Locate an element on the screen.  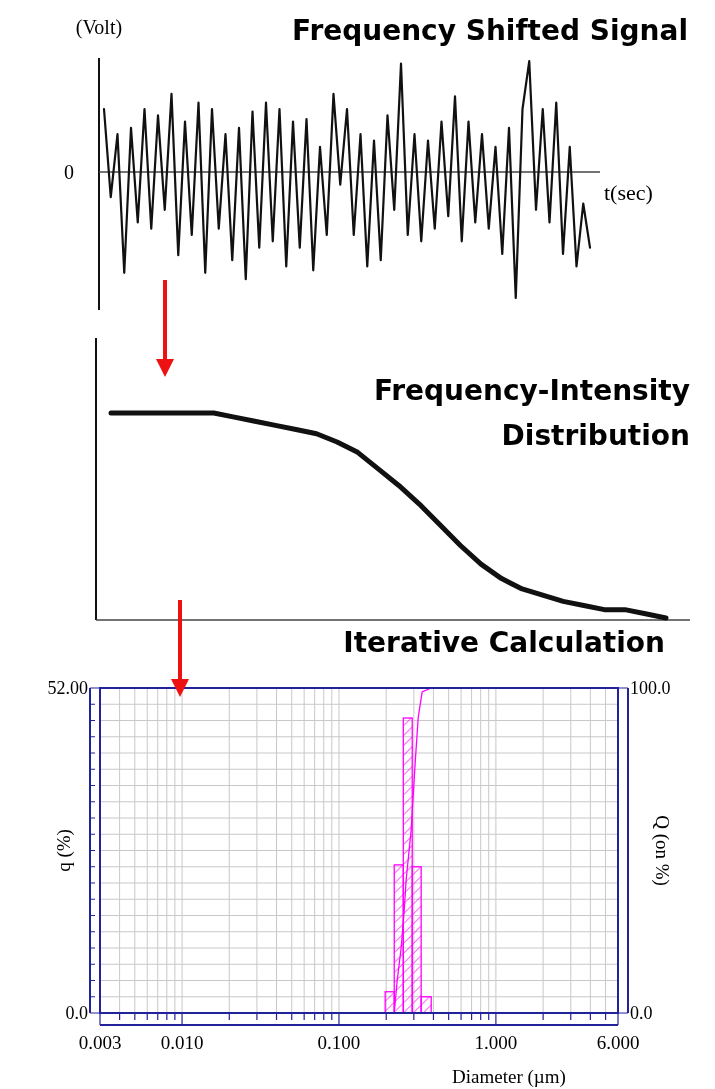
chart-title: Iterative Calculation is located at coordinates (504, 642).